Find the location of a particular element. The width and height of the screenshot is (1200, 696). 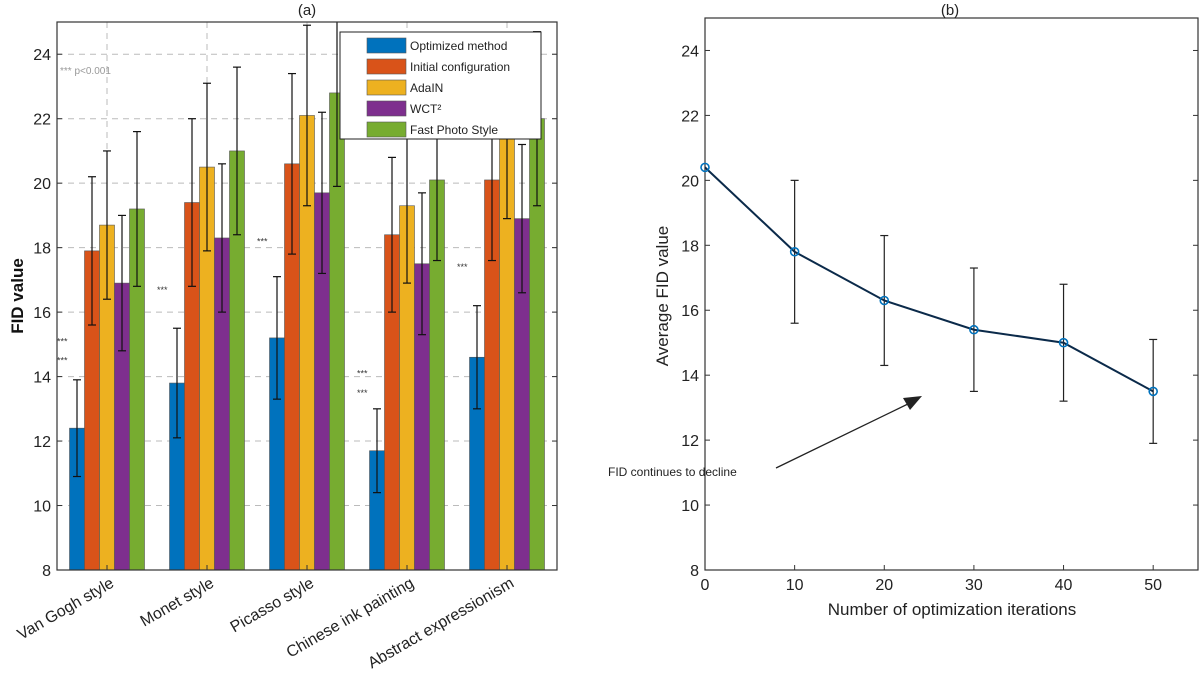

x-tick-label: 0 is located at coordinates (705, 585).